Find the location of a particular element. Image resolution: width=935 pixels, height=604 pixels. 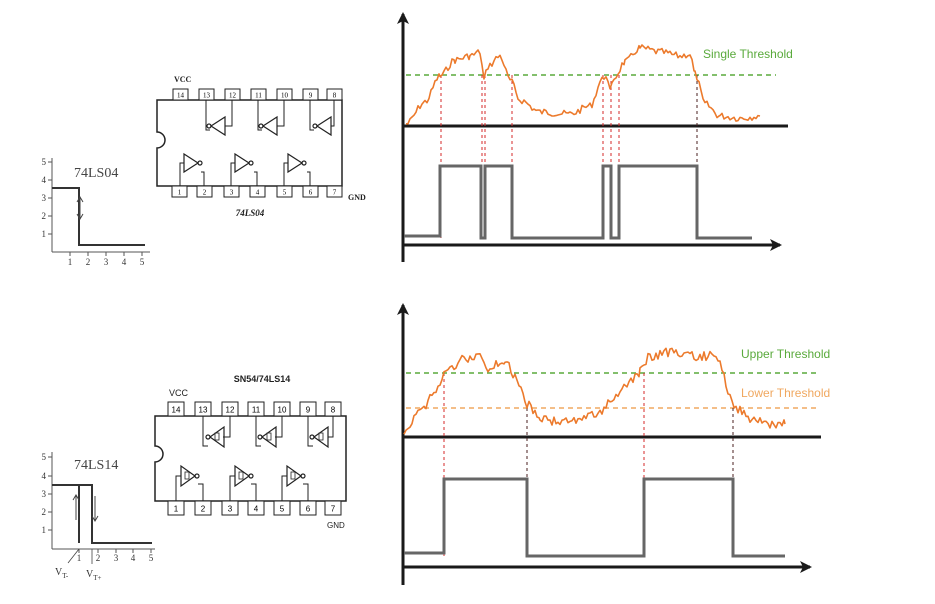

transfer-curve-74ls04: 1 2 3 4 5 1 2 3 4 5 74LS04 is located at coordinates (96, 212).